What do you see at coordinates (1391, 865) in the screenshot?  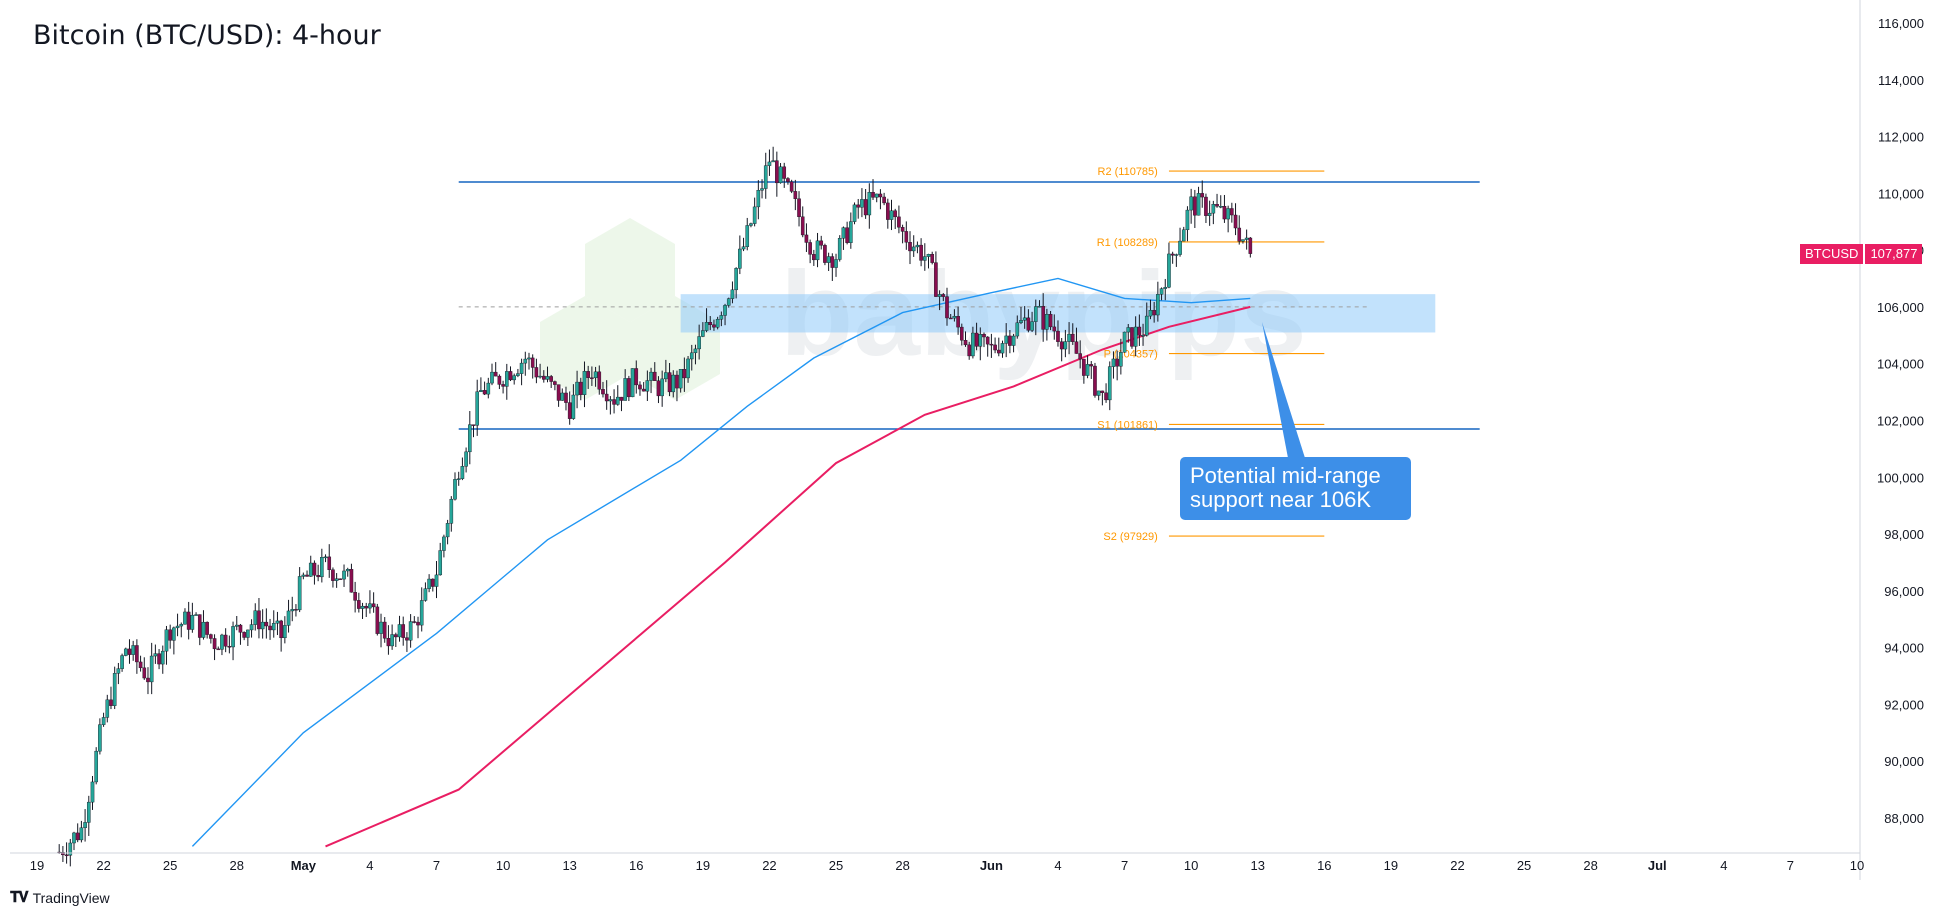 I see `x-tick-label: 19` at bounding box center [1391, 865].